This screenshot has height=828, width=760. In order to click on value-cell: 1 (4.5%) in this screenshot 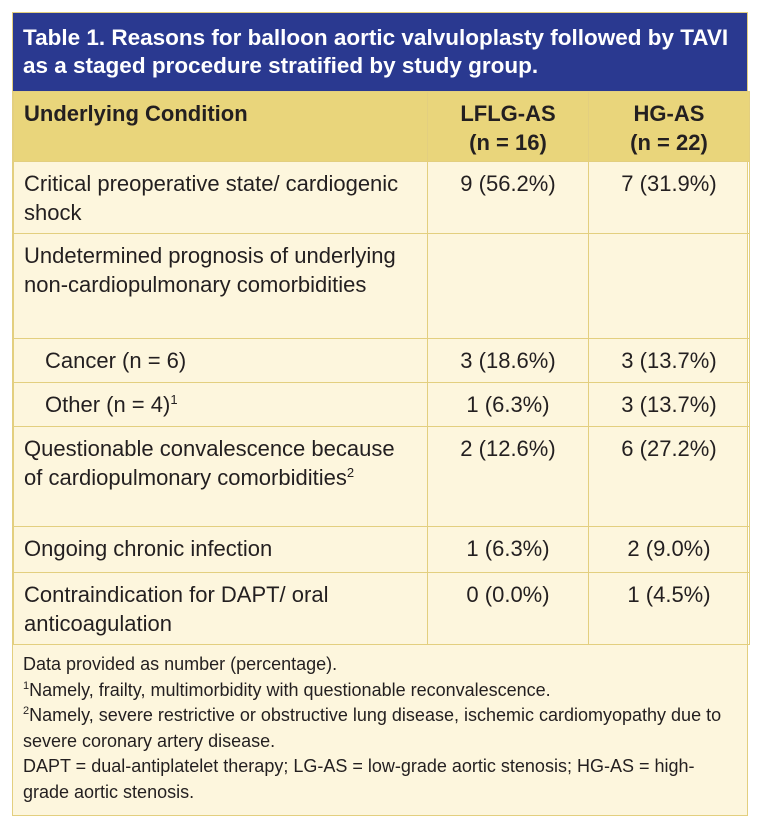, I will do `click(669, 608)`.